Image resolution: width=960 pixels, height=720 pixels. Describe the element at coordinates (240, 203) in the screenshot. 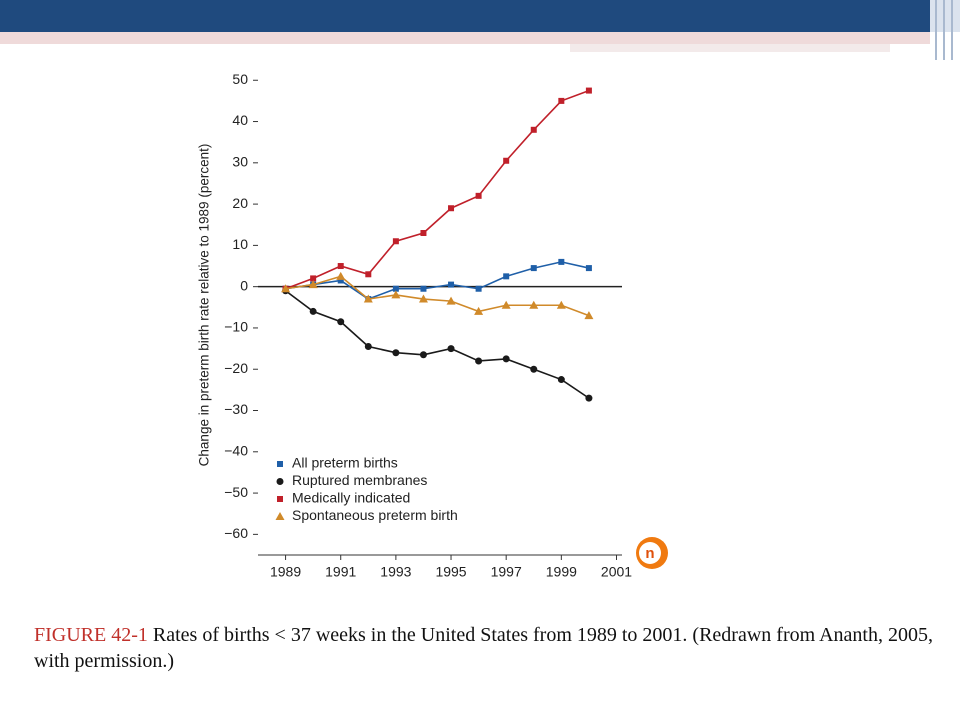

I see `y-tick-label: 20` at that location.